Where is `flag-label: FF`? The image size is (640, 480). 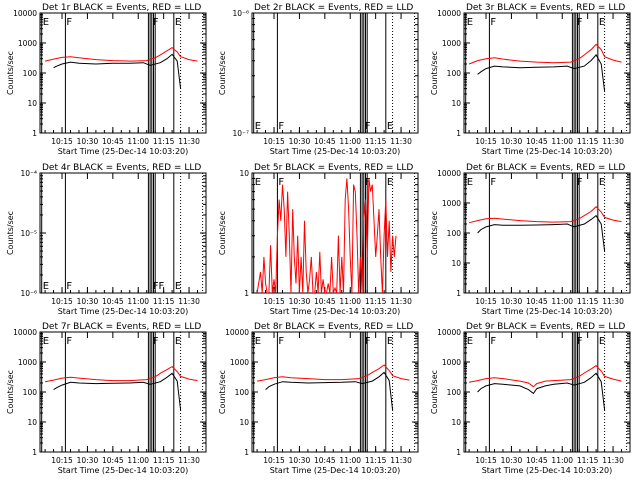 flag-label: FF is located at coordinates (159, 286).